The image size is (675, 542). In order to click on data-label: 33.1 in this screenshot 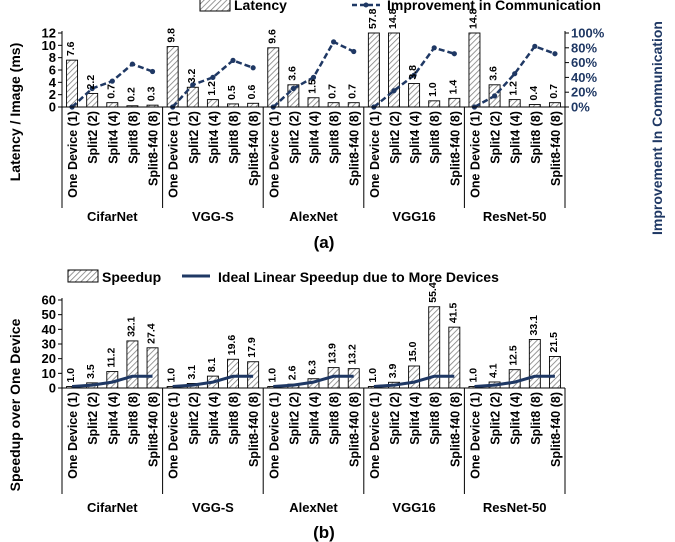, I will do `click(534, 325)`.